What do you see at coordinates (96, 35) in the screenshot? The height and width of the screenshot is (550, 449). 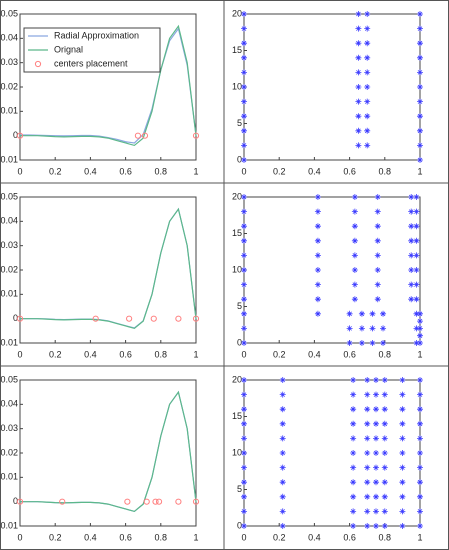 I see `legend-label: Radial Approximation` at bounding box center [96, 35].